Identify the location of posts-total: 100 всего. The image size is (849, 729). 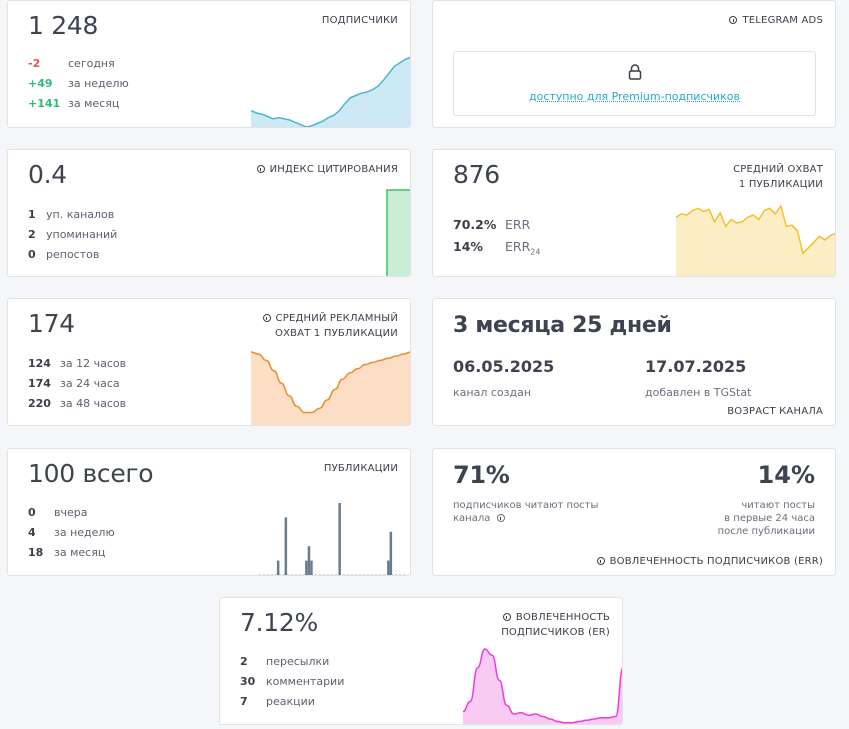
(91, 473).